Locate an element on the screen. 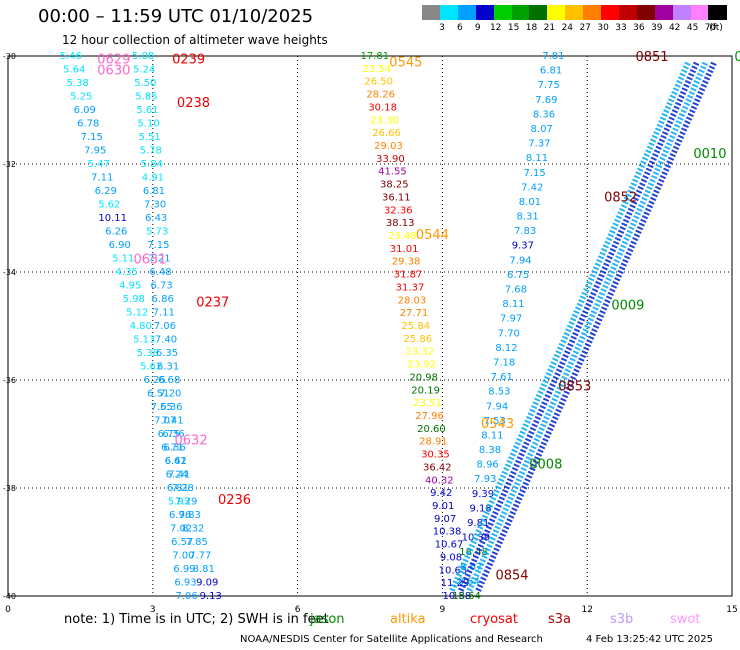  wave-height-value: 7.41 is located at coordinates (179, 475).